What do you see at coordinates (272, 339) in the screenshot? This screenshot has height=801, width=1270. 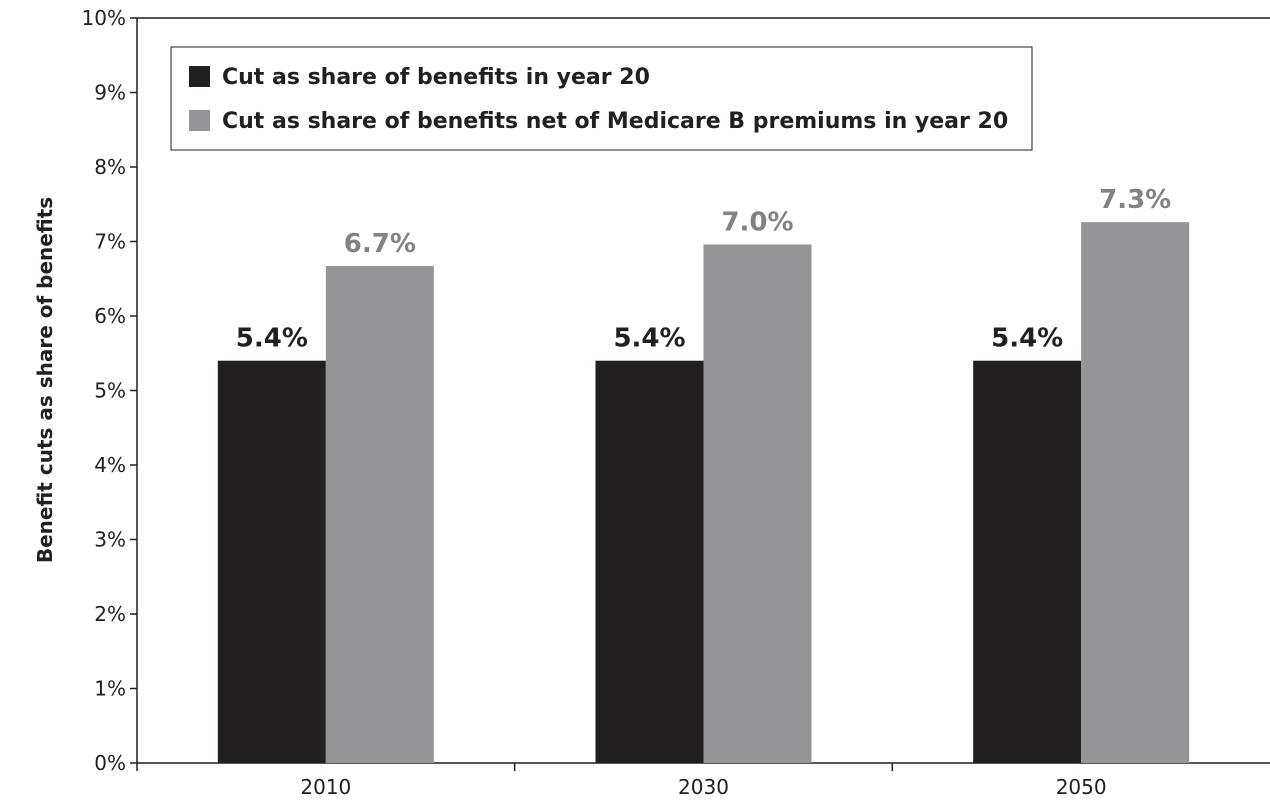 I see `data-label-series-1-2010: 5.4%` at bounding box center [272, 339].